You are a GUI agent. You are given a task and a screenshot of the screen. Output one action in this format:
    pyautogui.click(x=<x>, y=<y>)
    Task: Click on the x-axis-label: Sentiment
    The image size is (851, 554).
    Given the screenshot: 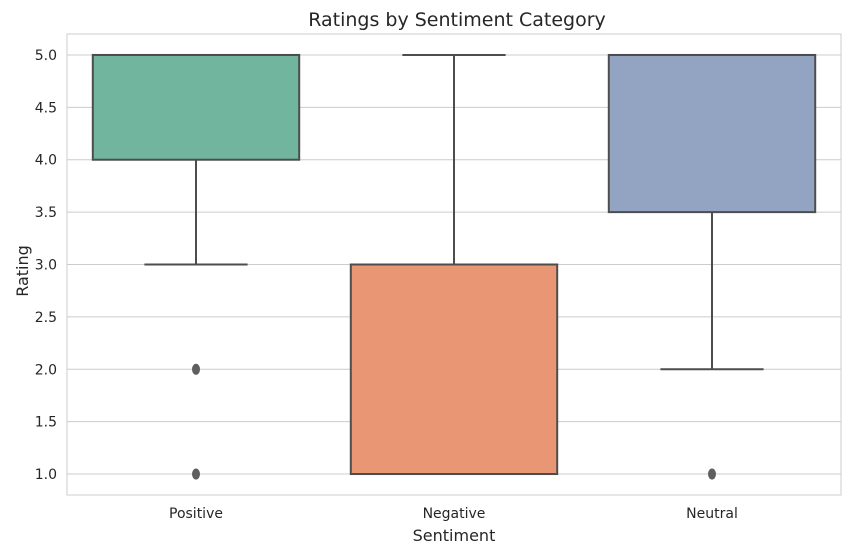 What is the action you would take?
    pyautogui.click(x=454, y=535)
    